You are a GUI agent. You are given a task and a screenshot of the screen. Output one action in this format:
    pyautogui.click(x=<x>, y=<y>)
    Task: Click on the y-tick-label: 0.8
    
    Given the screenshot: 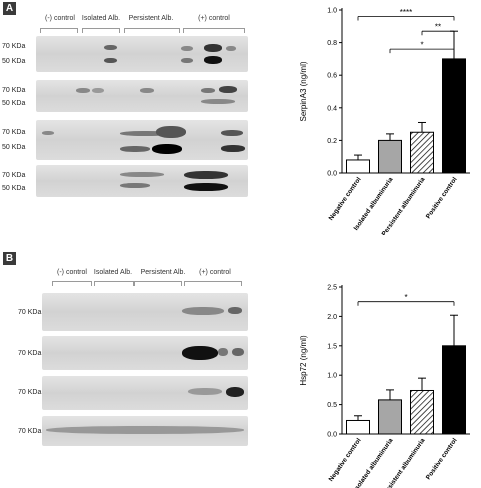 What is the action you would take?
    pyautogui.click(x=332, y=43)
    